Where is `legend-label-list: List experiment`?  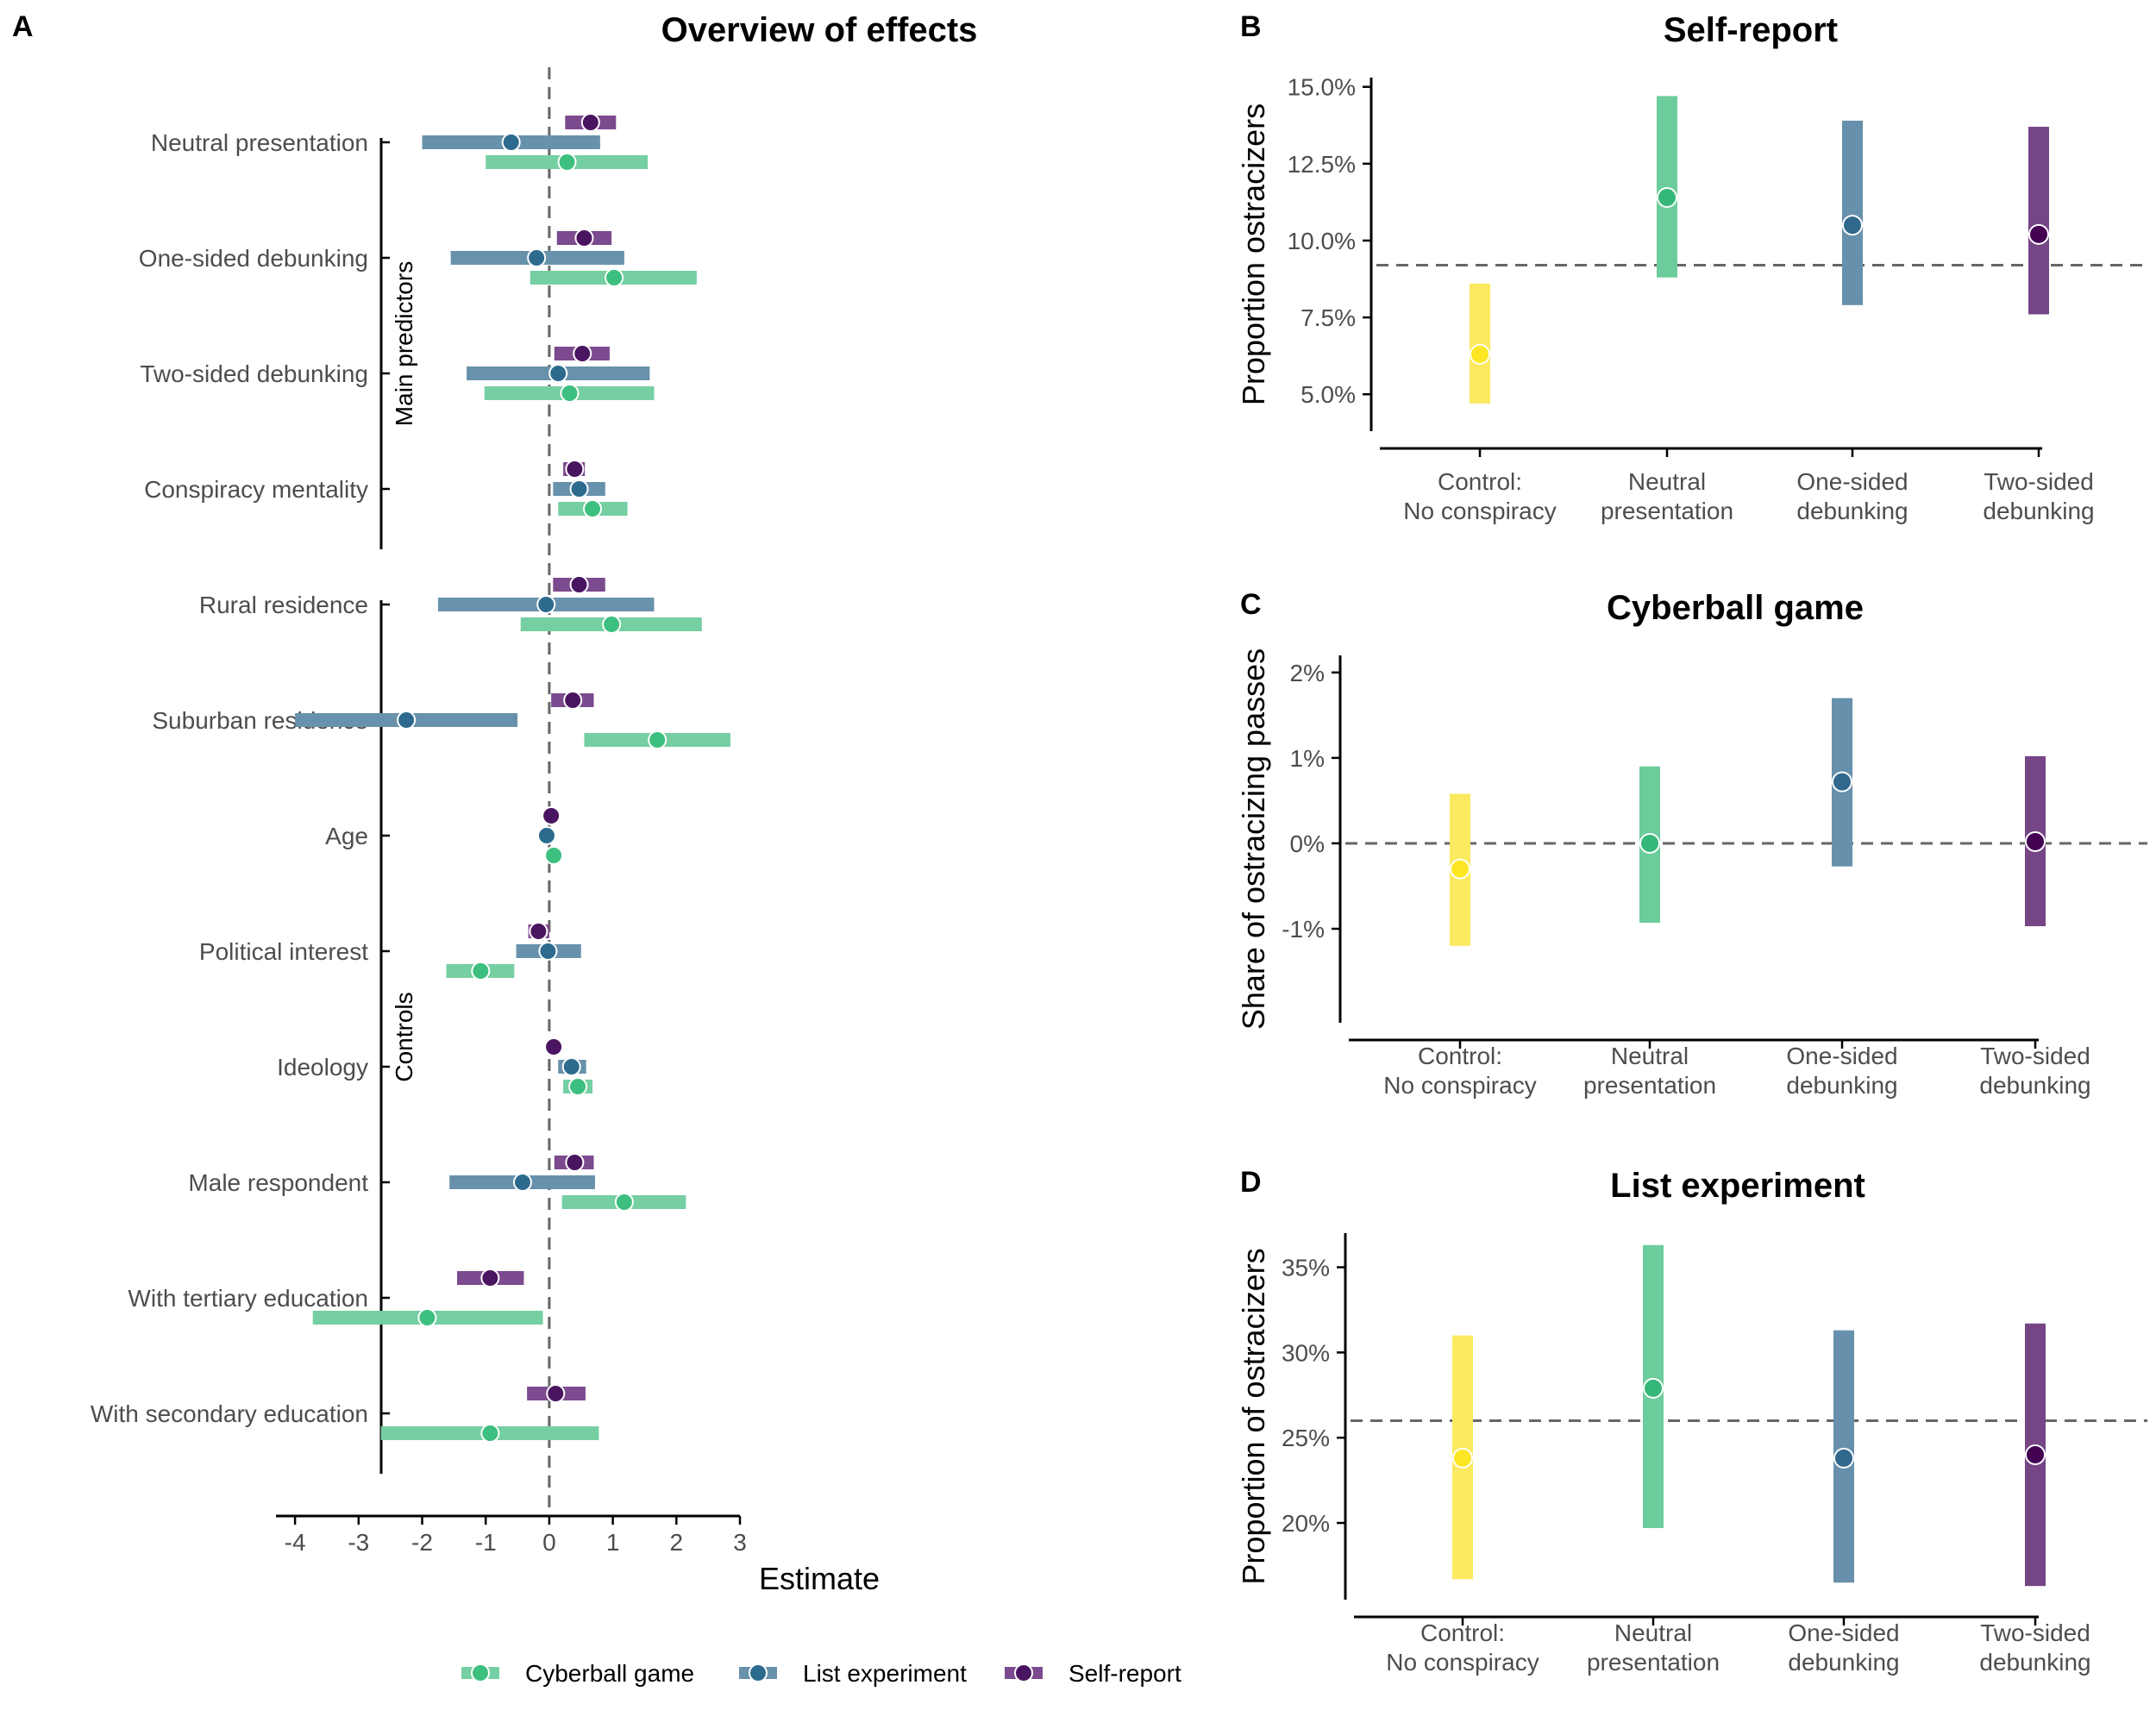 legend-label-list: List experiment is located at coordinates (885, 1674).